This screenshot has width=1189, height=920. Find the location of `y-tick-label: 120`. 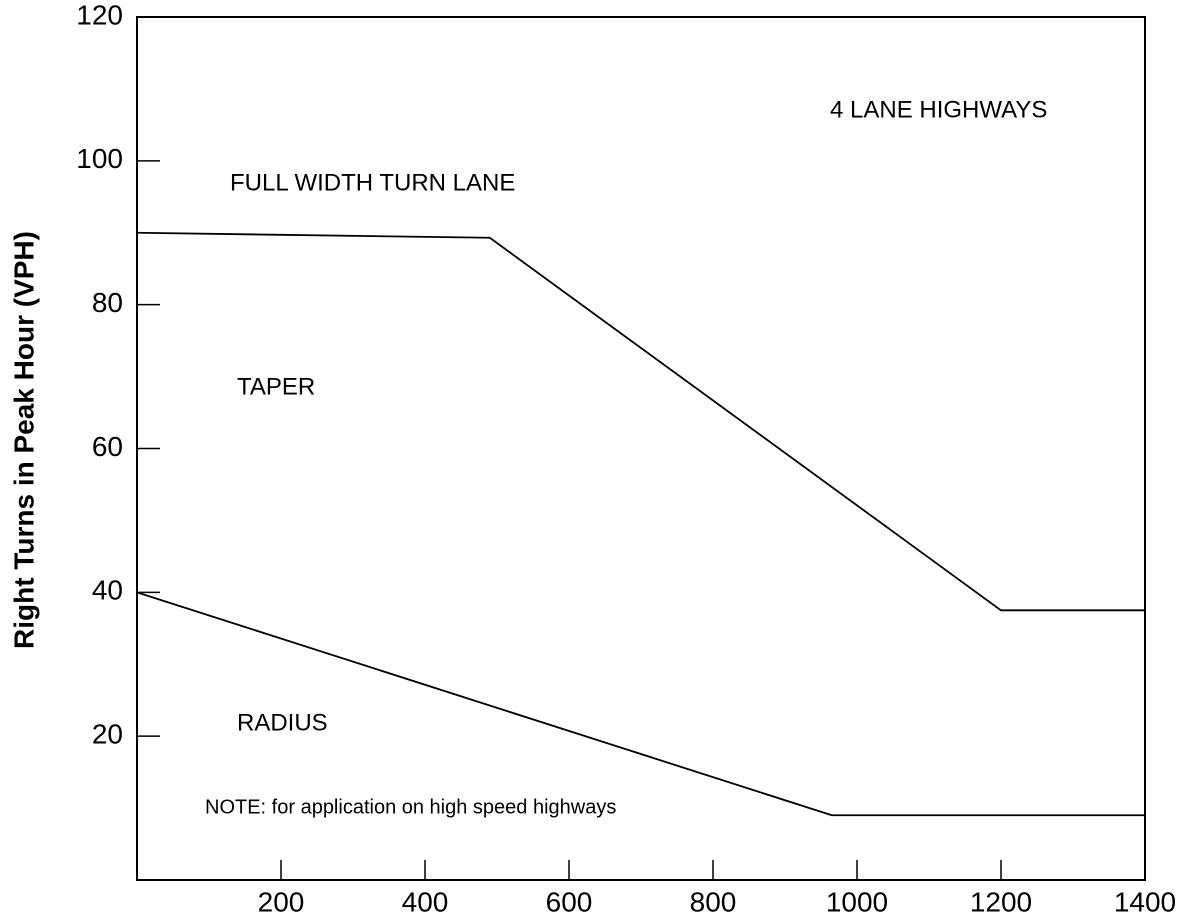

y-tick-label: 120 is located at coordinates (99, 15).